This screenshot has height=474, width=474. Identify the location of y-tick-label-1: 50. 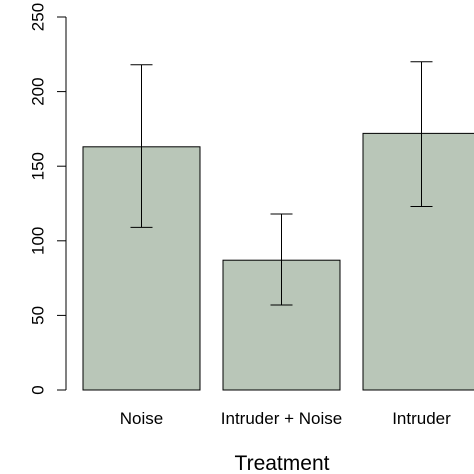
(37, 315).